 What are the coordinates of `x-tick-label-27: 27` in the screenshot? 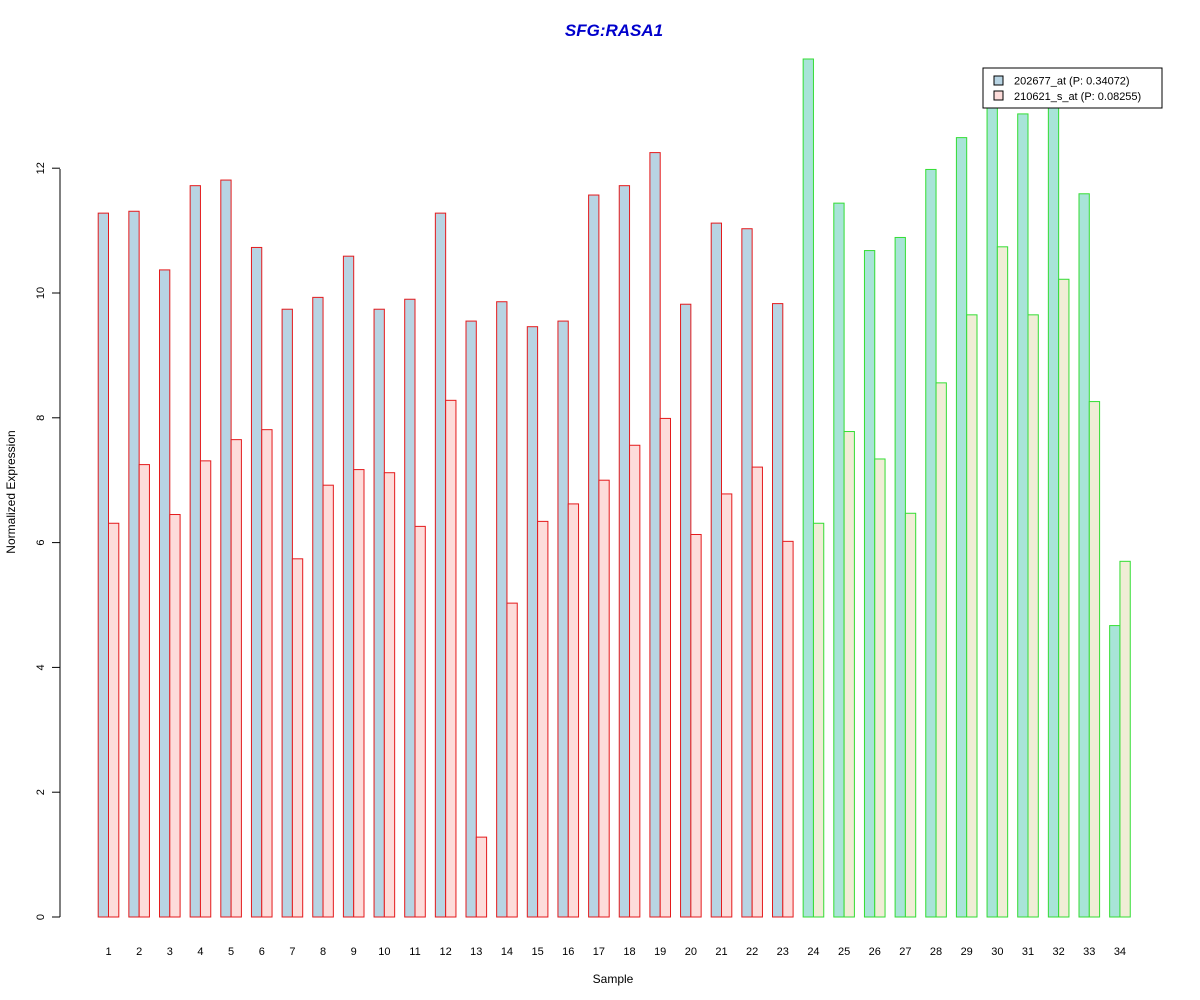 It's located at (905, 952).